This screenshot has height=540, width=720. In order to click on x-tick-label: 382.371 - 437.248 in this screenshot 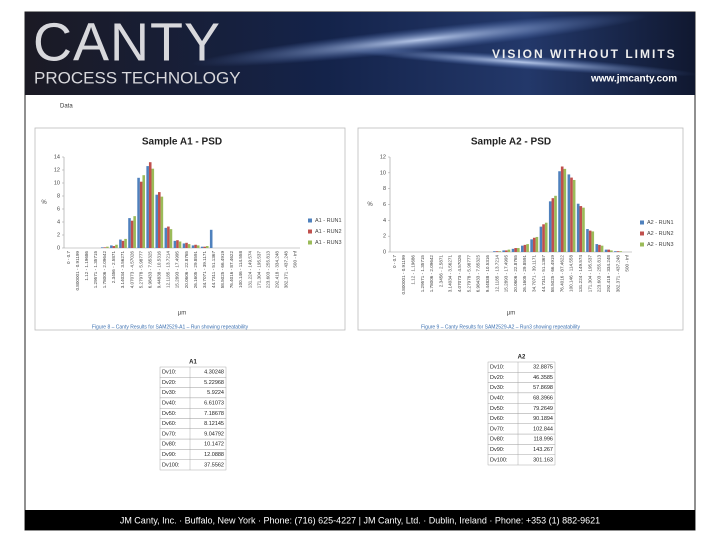, I will do `click(617, 274)`.